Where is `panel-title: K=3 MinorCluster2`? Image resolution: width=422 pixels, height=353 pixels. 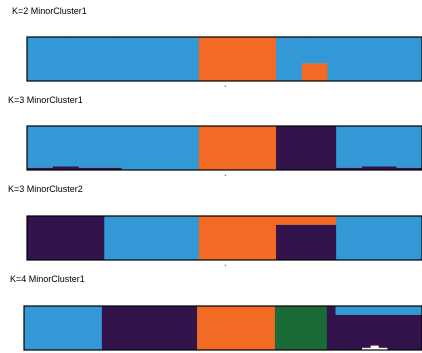 panel-title: K=3 MinorCluster2 is located at coordinates (45, 189).